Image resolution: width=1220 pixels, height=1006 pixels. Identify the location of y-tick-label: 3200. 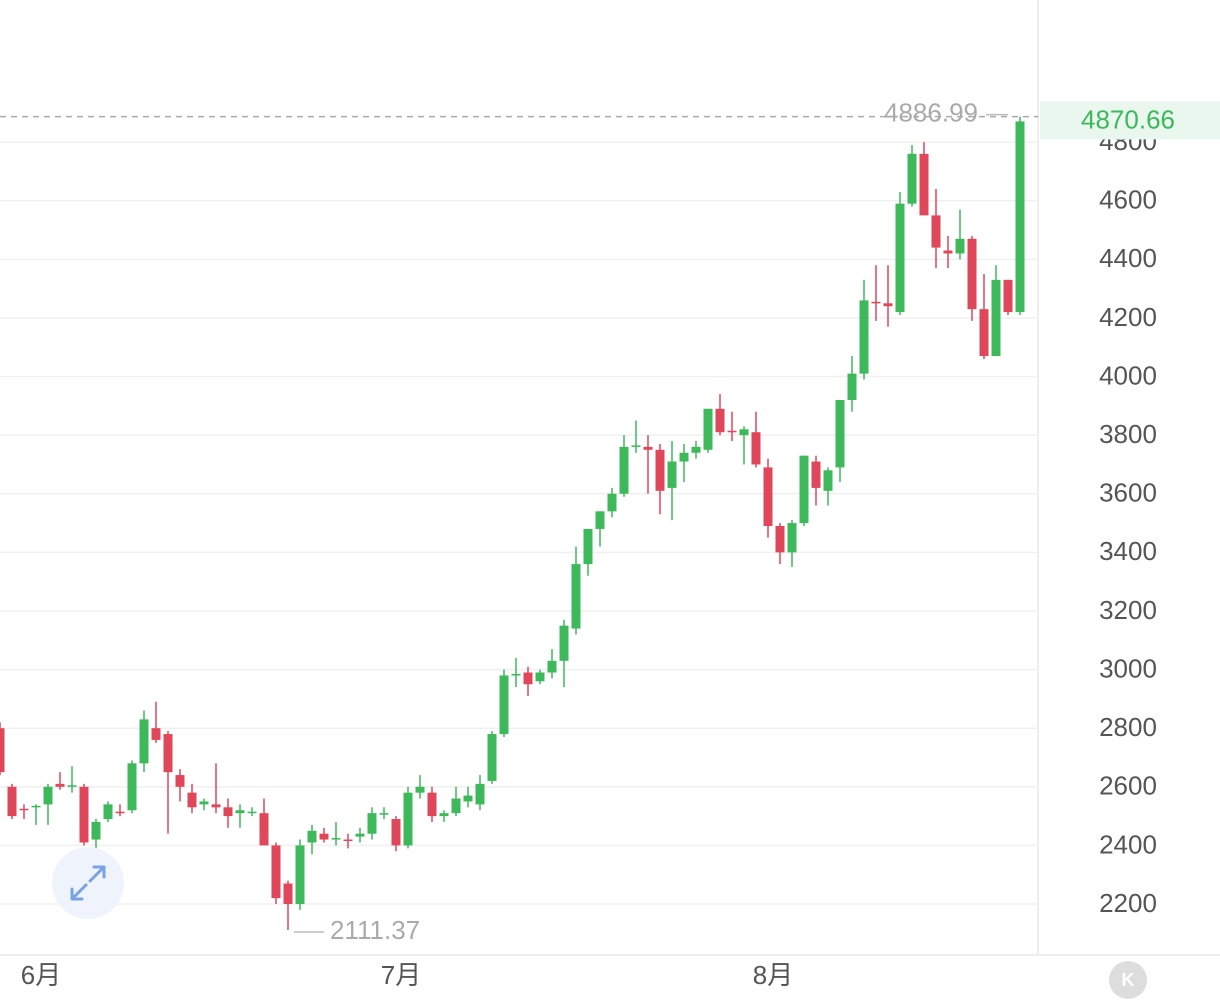
(1128, 610).